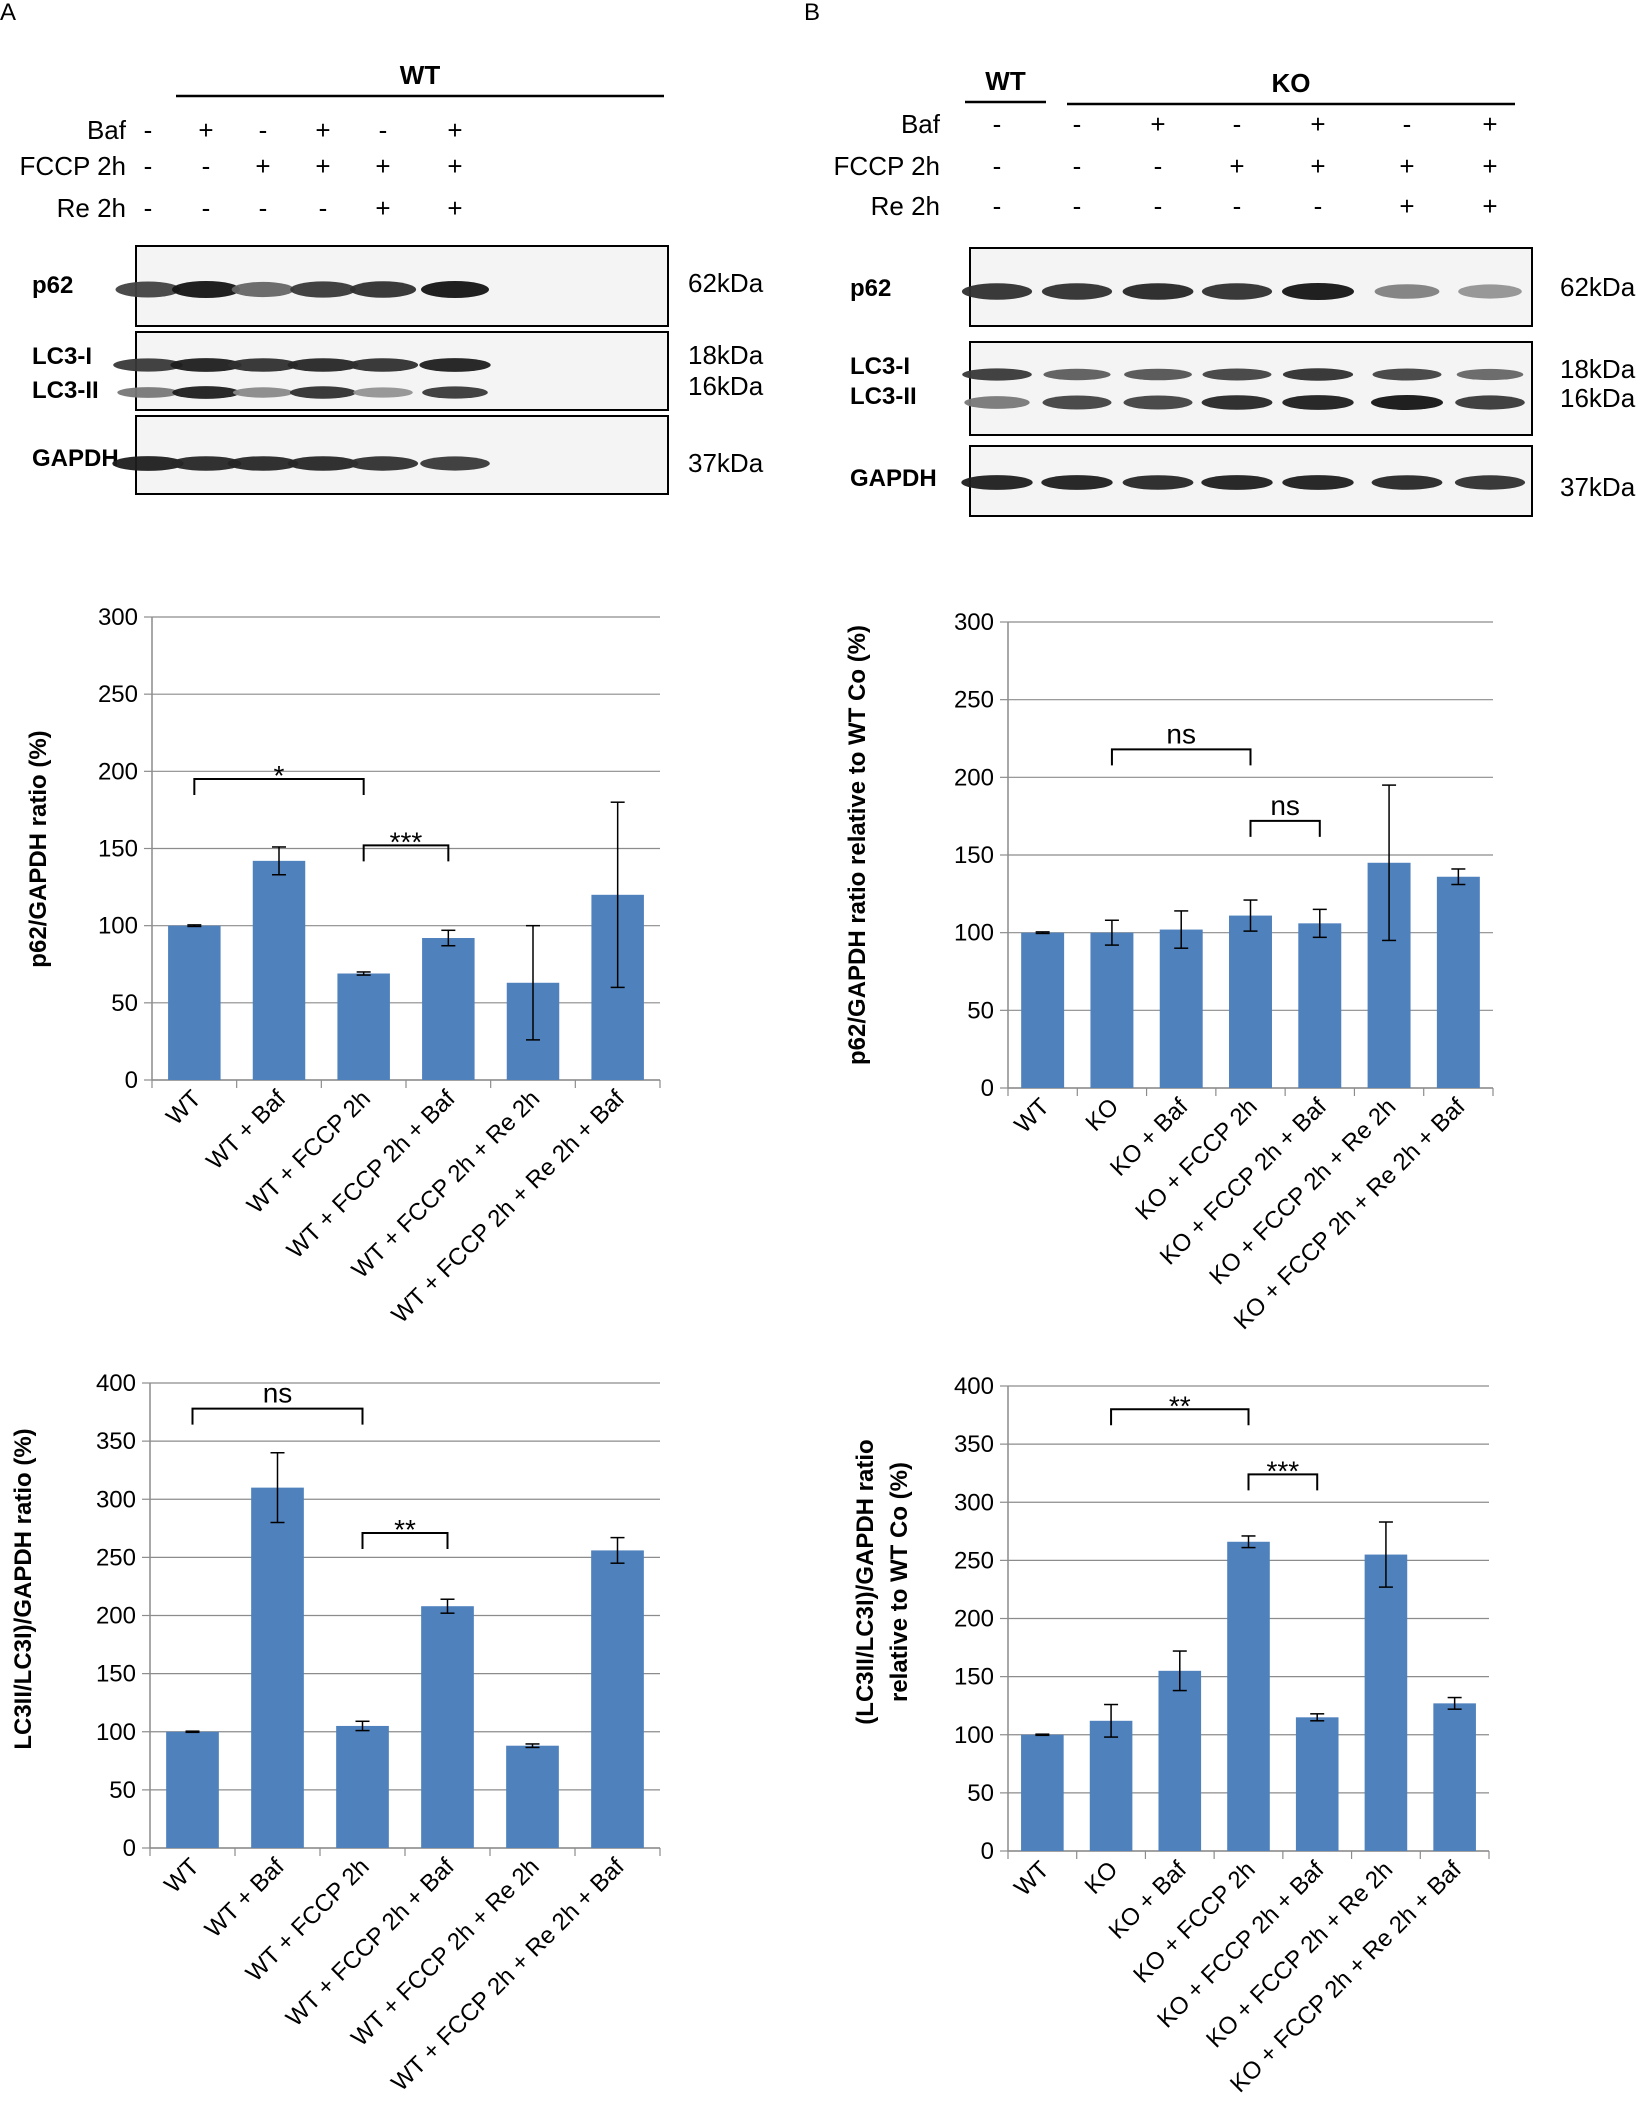 This screenshot has width=1645, height=2111. I want to click on blot-label: p62, so click(52, 285).